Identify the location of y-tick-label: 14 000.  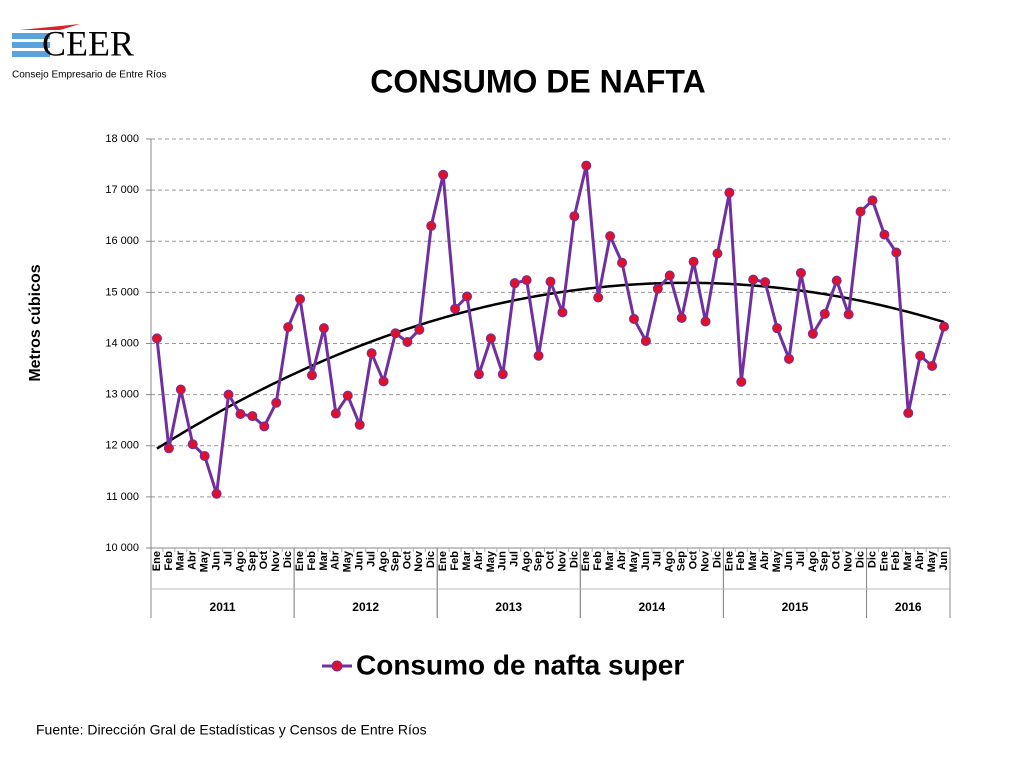
(122, 343).